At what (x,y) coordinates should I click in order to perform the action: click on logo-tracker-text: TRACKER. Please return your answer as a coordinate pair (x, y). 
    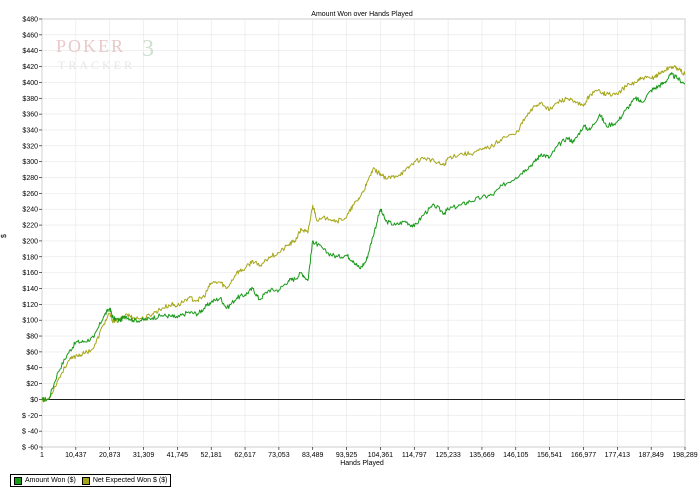
    Looking at the image, I should click on (96, 65).